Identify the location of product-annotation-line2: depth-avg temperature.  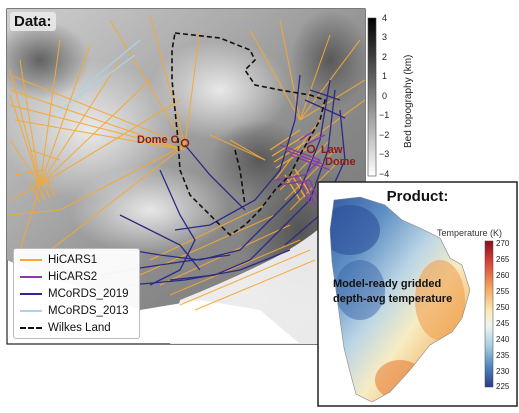
(392, 299).